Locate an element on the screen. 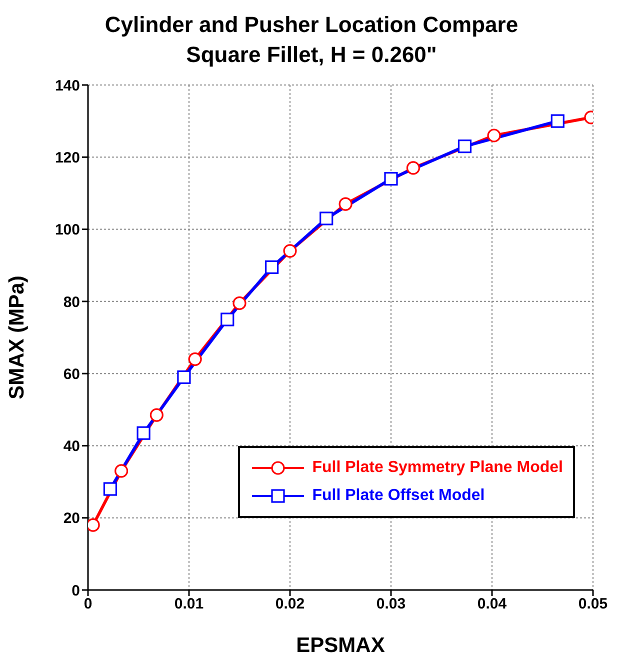 Image resolution: width=623 pixels, height=665 pixels. y-tick-label: 100 is located at coordinates (67, 230).